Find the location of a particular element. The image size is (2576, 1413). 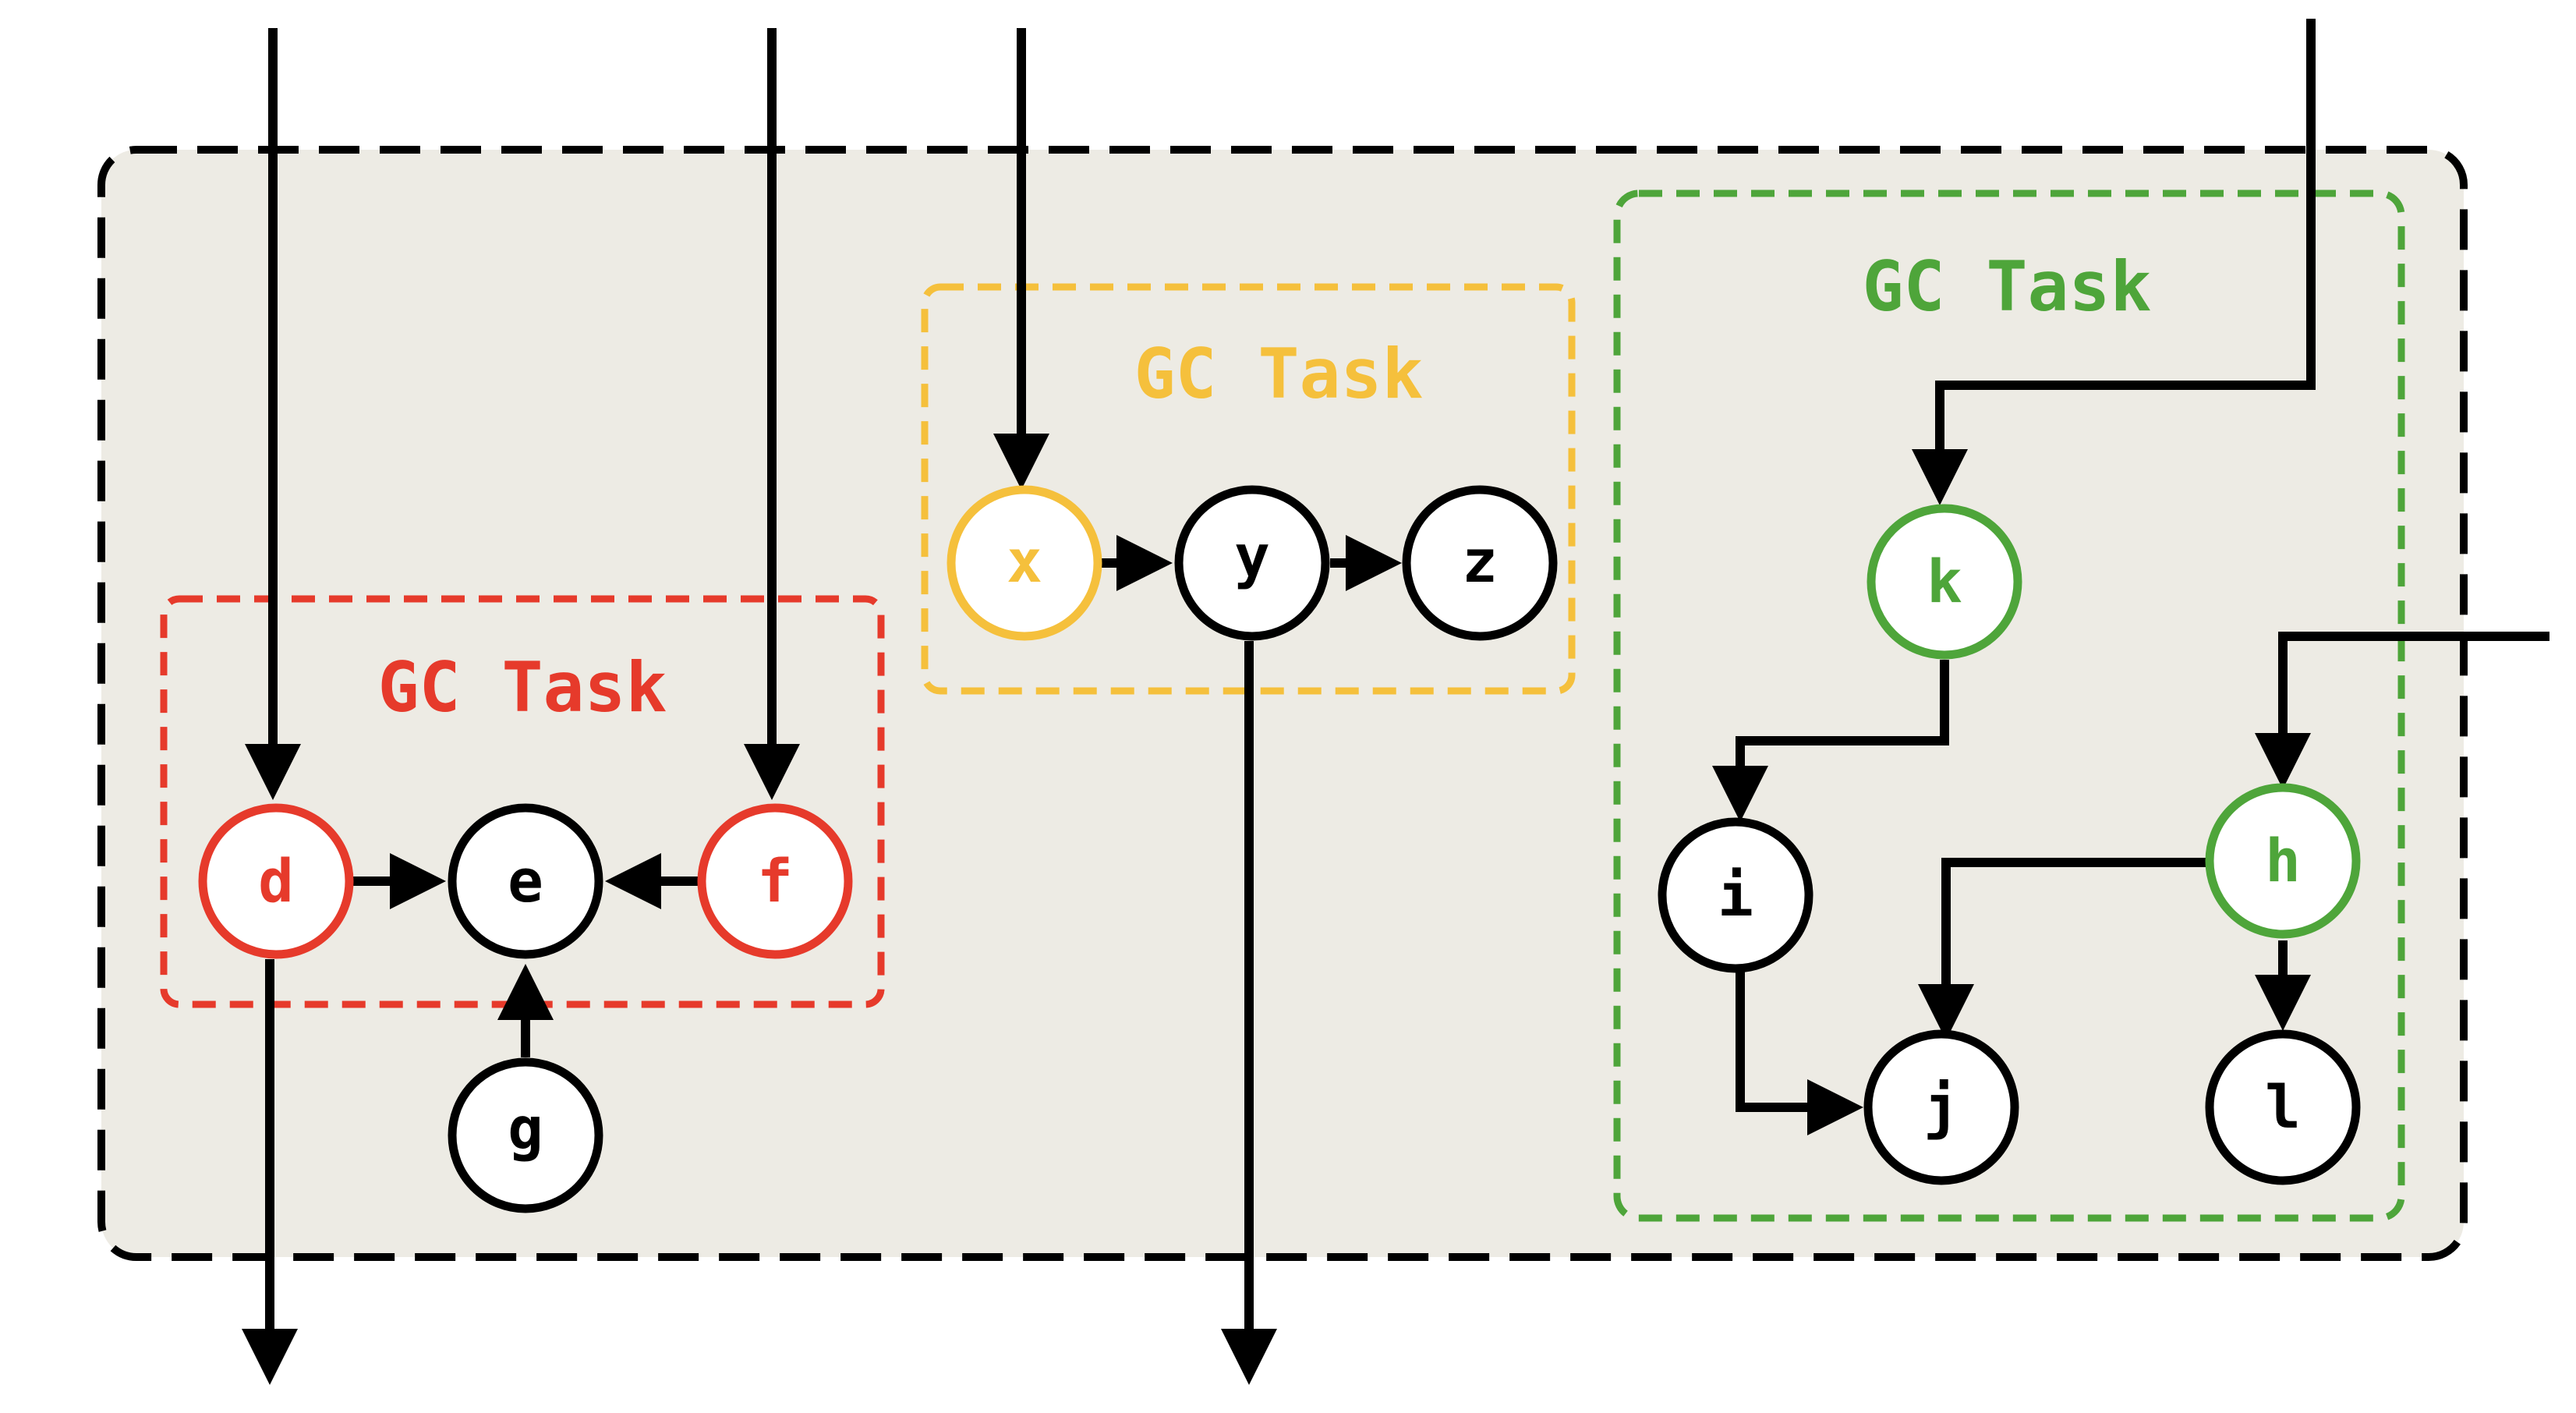

yellow-task-label: GC Task is located at coordinates (1279, 374).